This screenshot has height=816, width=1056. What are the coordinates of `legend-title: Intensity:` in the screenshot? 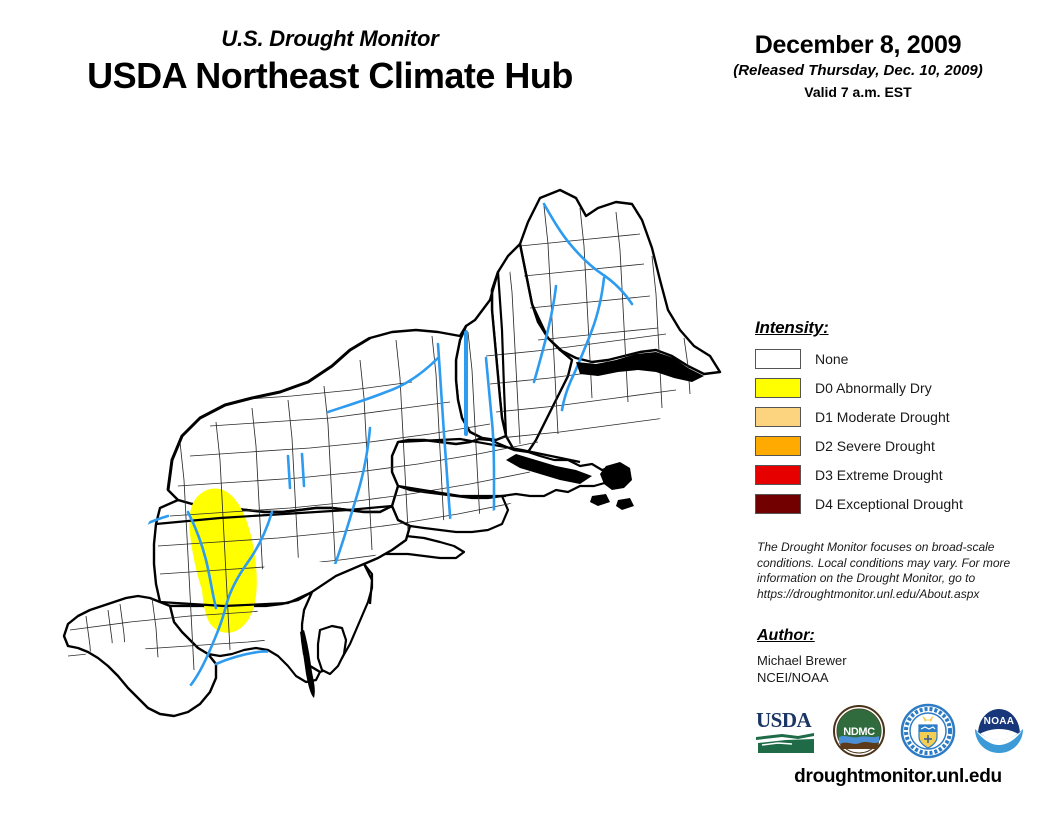 It's located at (792, 327).